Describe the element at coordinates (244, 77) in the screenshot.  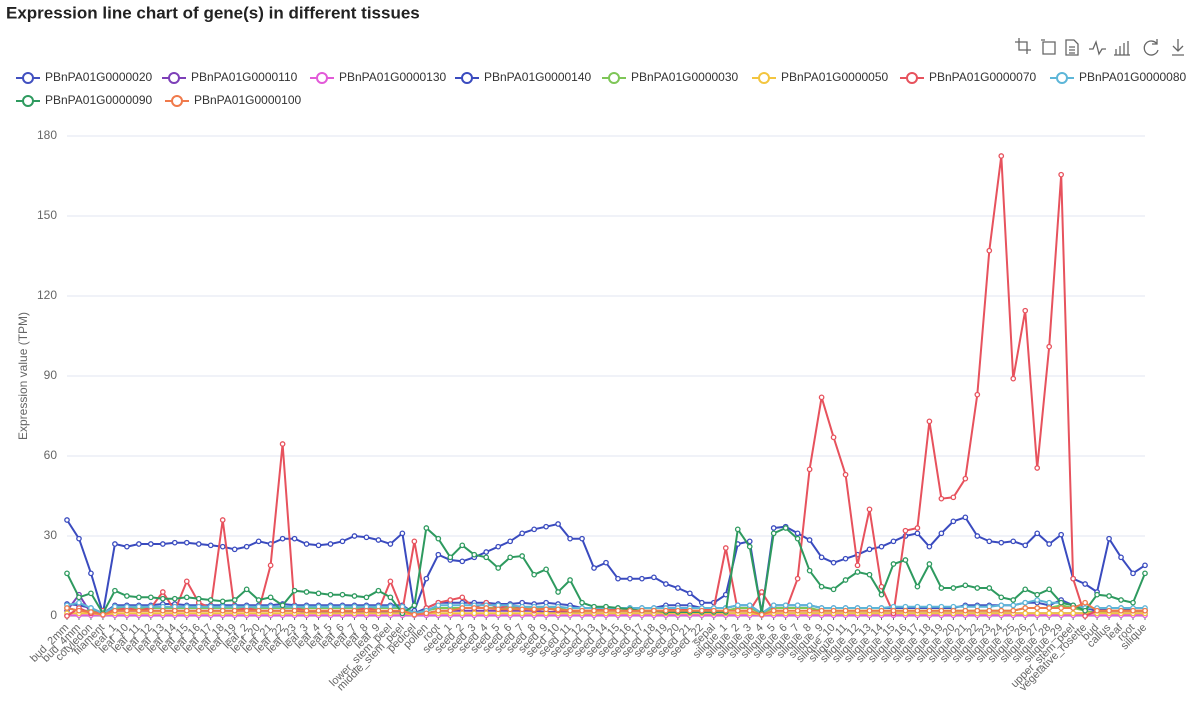
I see `legend-label: PBnPA01G0000110` at that location.